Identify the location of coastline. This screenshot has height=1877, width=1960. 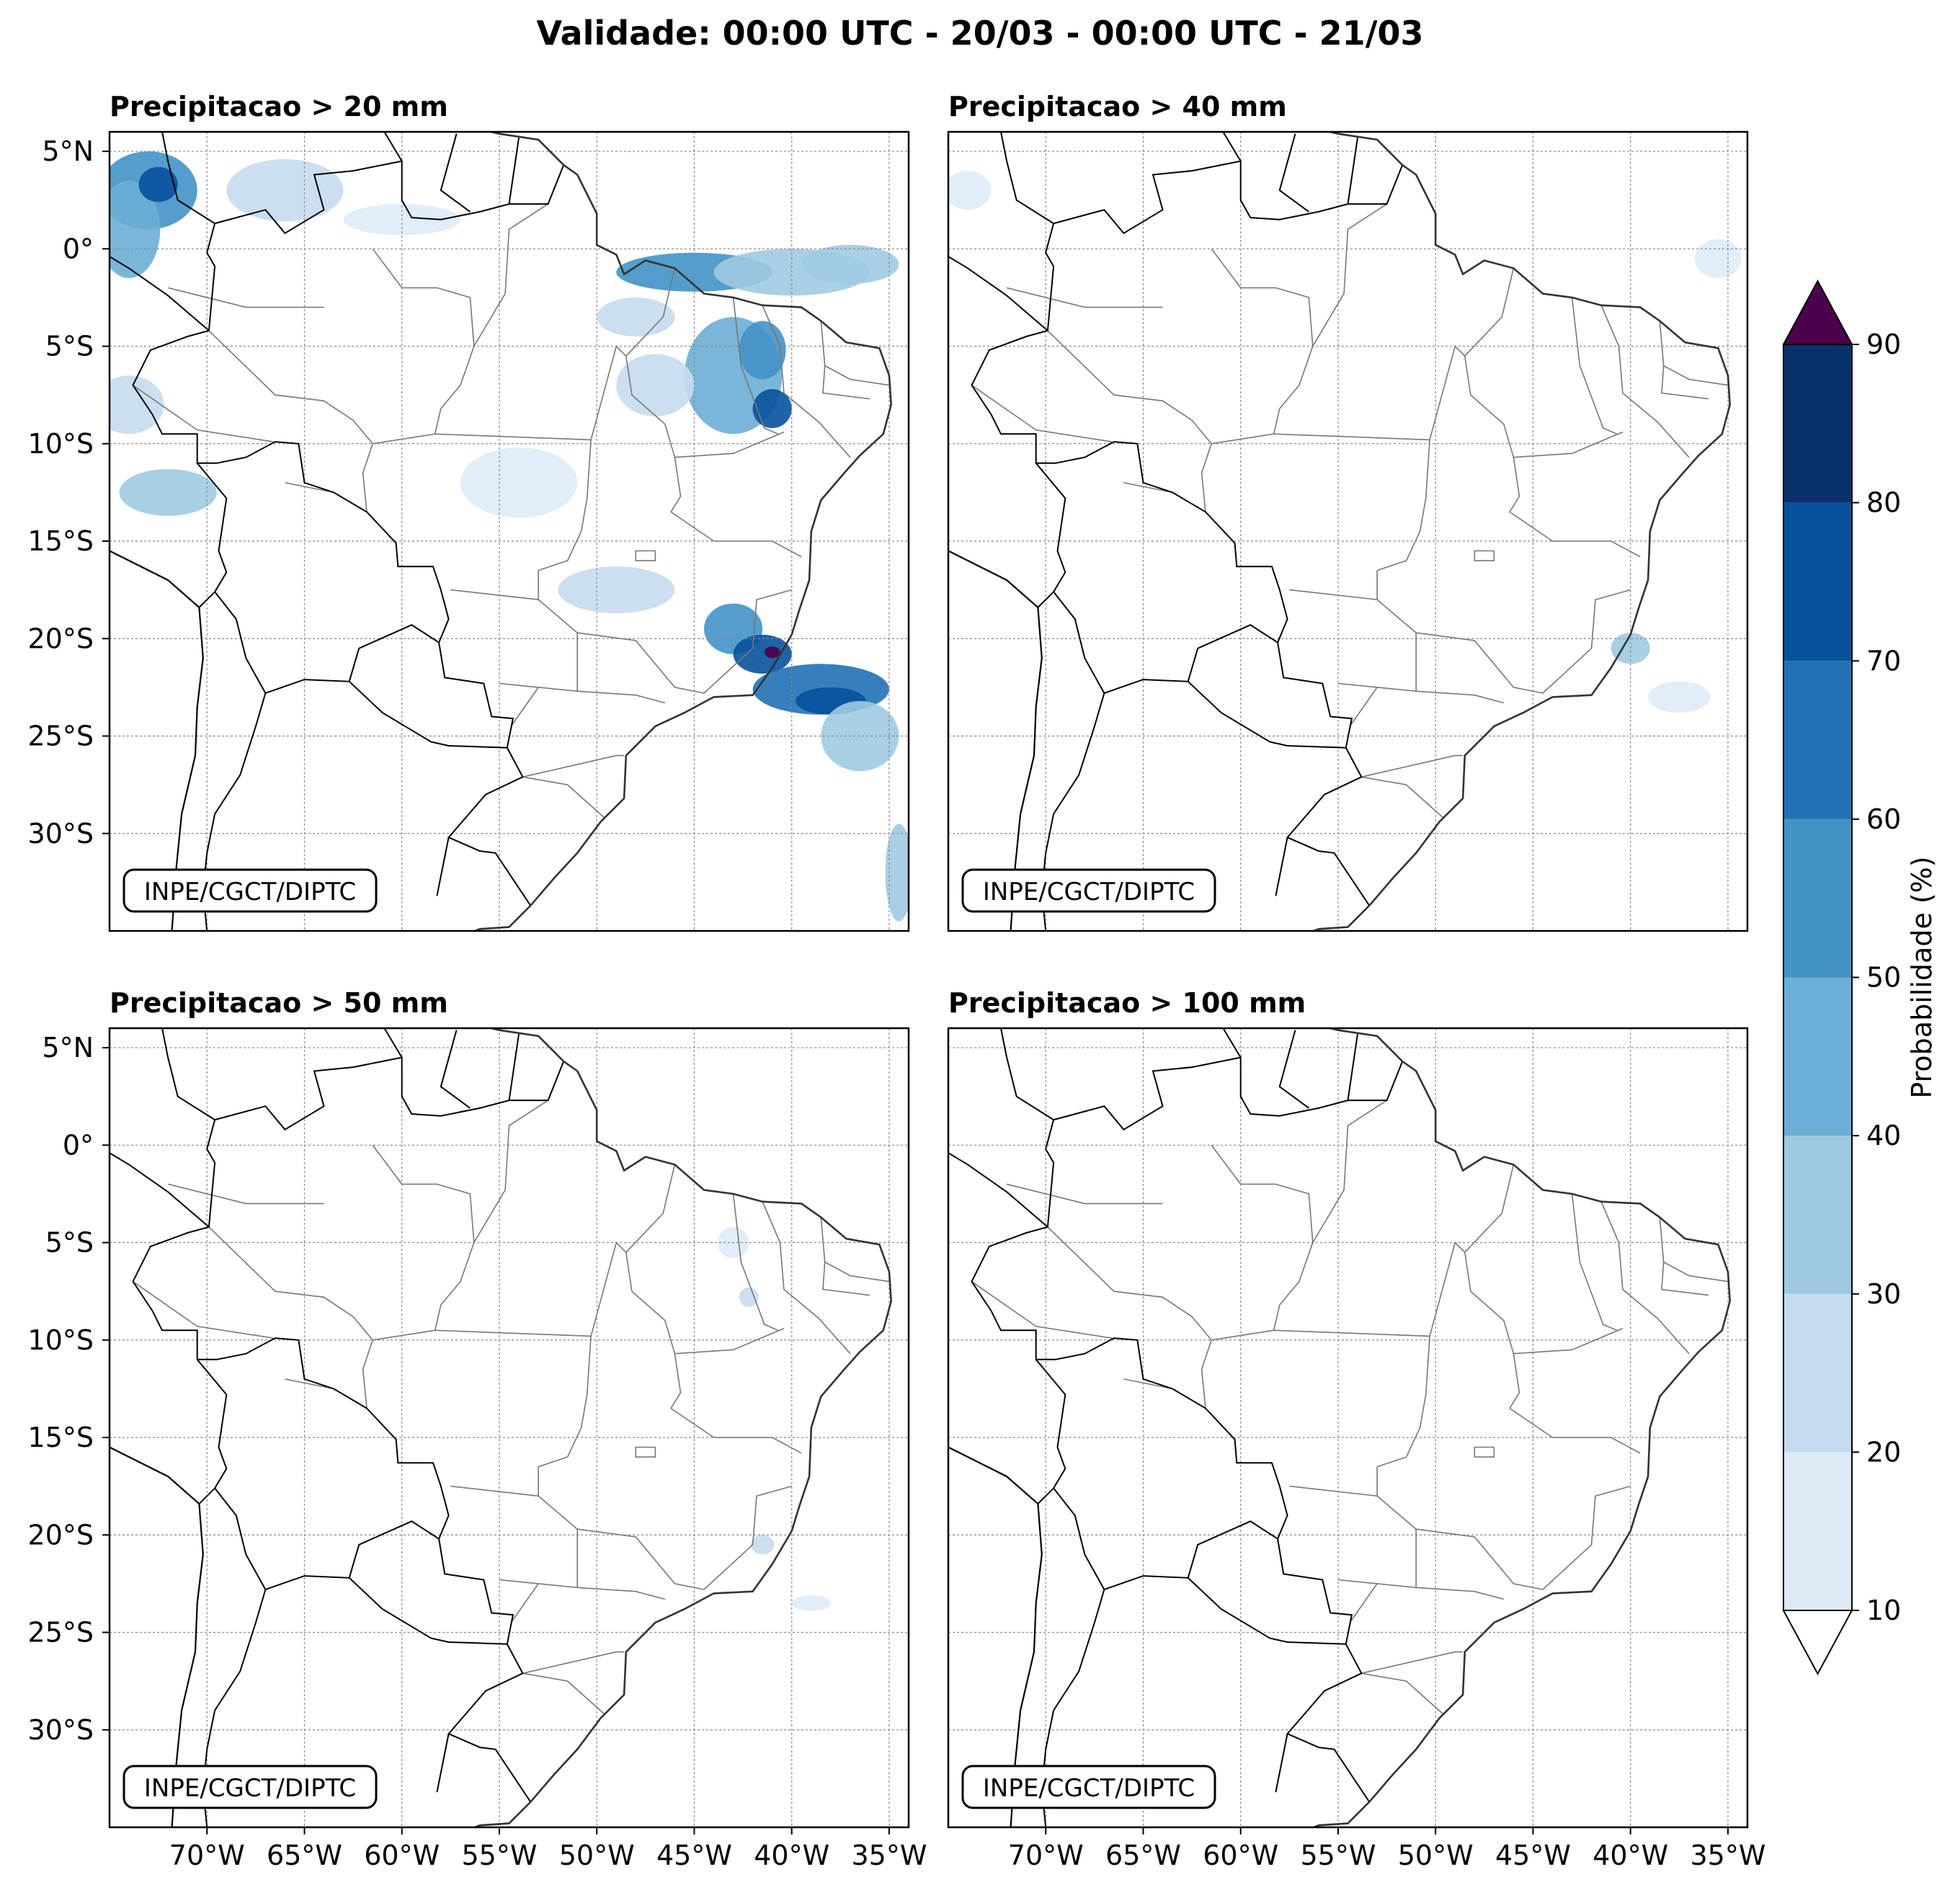
(1521, 531).